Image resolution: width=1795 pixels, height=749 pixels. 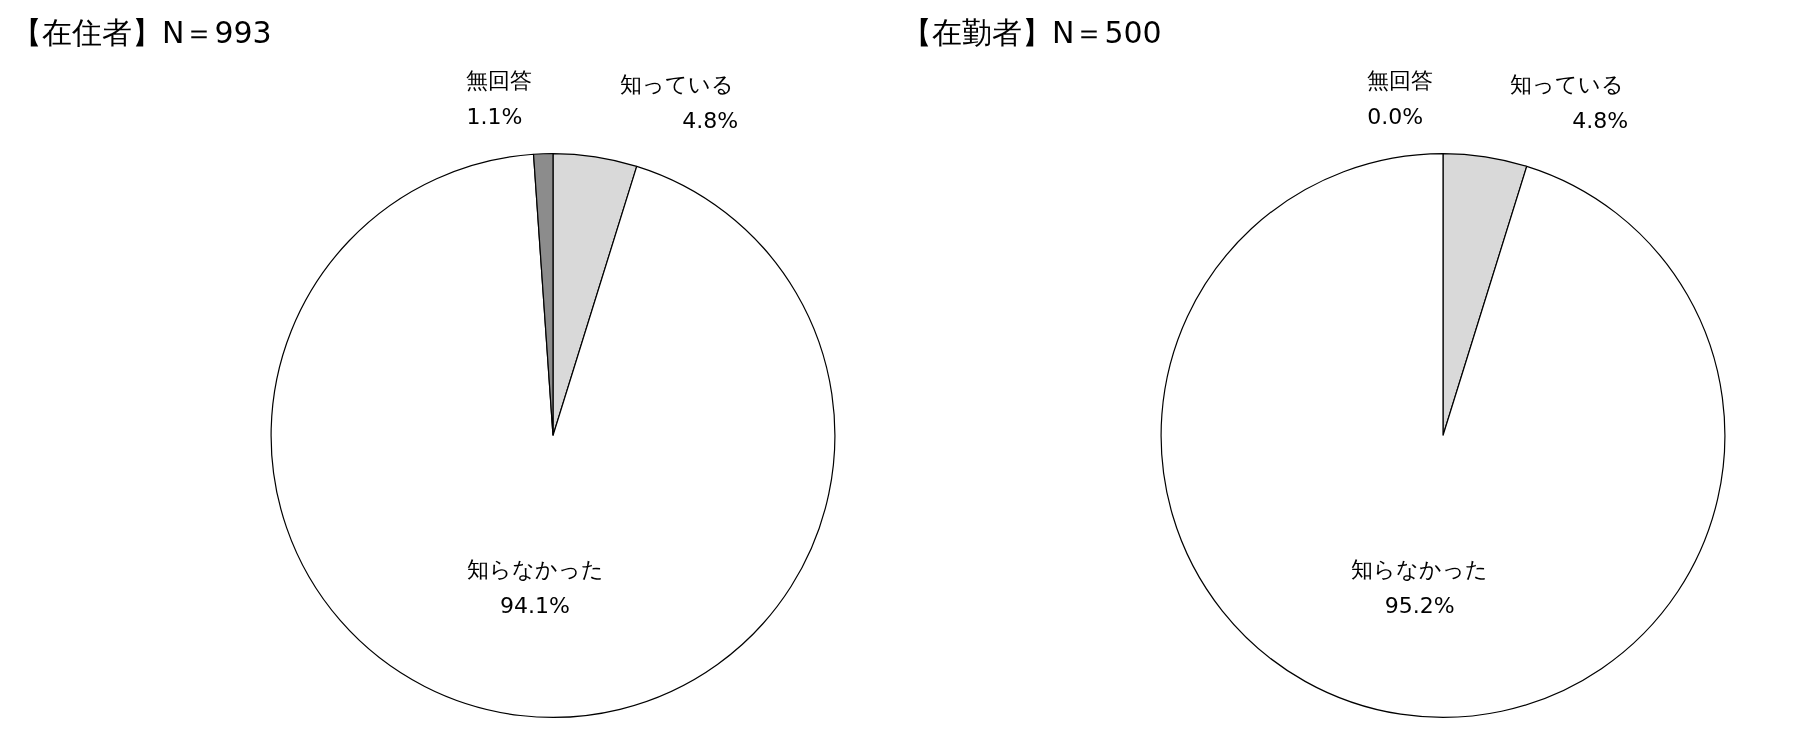 What do you see at coordinates (142, 33) in the screenshot?
I see `chart-title: 【在住者】N＝993` at bounding box center [142, 33].